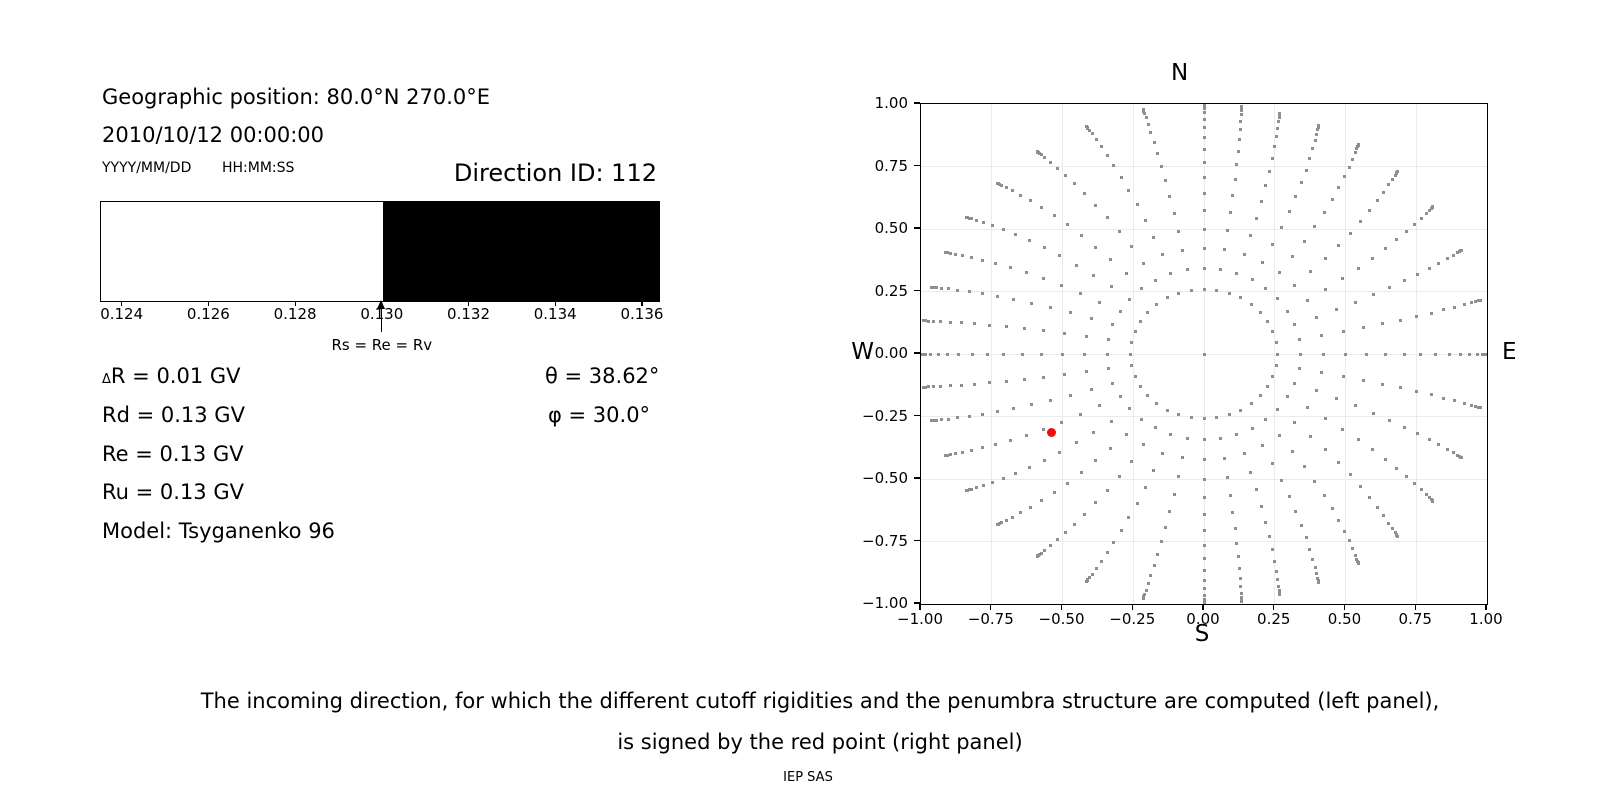 Image resolution: width=1600 pixels, height=800 pixels. I want to click on re-value: Re = 0.13 GV, so click(173, 454).